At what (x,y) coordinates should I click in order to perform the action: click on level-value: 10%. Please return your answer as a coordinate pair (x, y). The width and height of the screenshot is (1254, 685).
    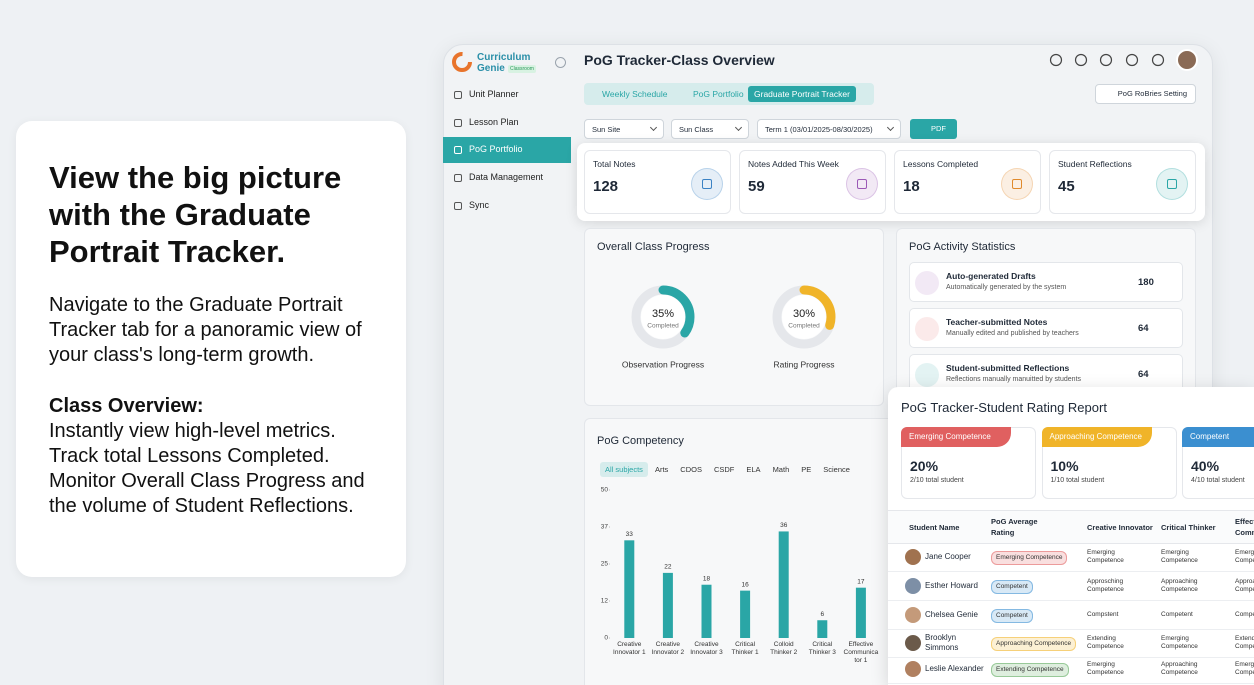
    Looking at the image, I should click on (1064, 466).